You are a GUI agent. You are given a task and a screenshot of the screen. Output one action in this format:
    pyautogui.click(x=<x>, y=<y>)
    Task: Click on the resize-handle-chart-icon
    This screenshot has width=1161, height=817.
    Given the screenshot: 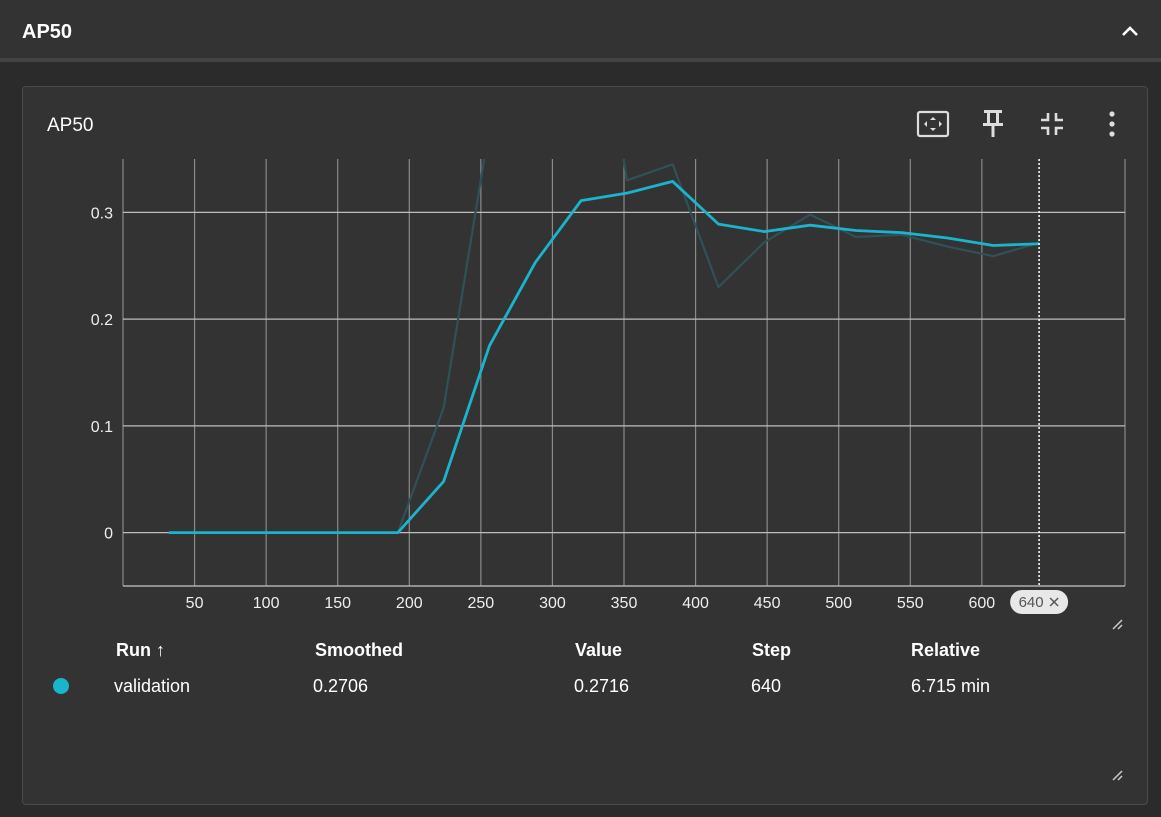 What is the action you would take?
    pyautogui.click(x=1117, y=624)
    